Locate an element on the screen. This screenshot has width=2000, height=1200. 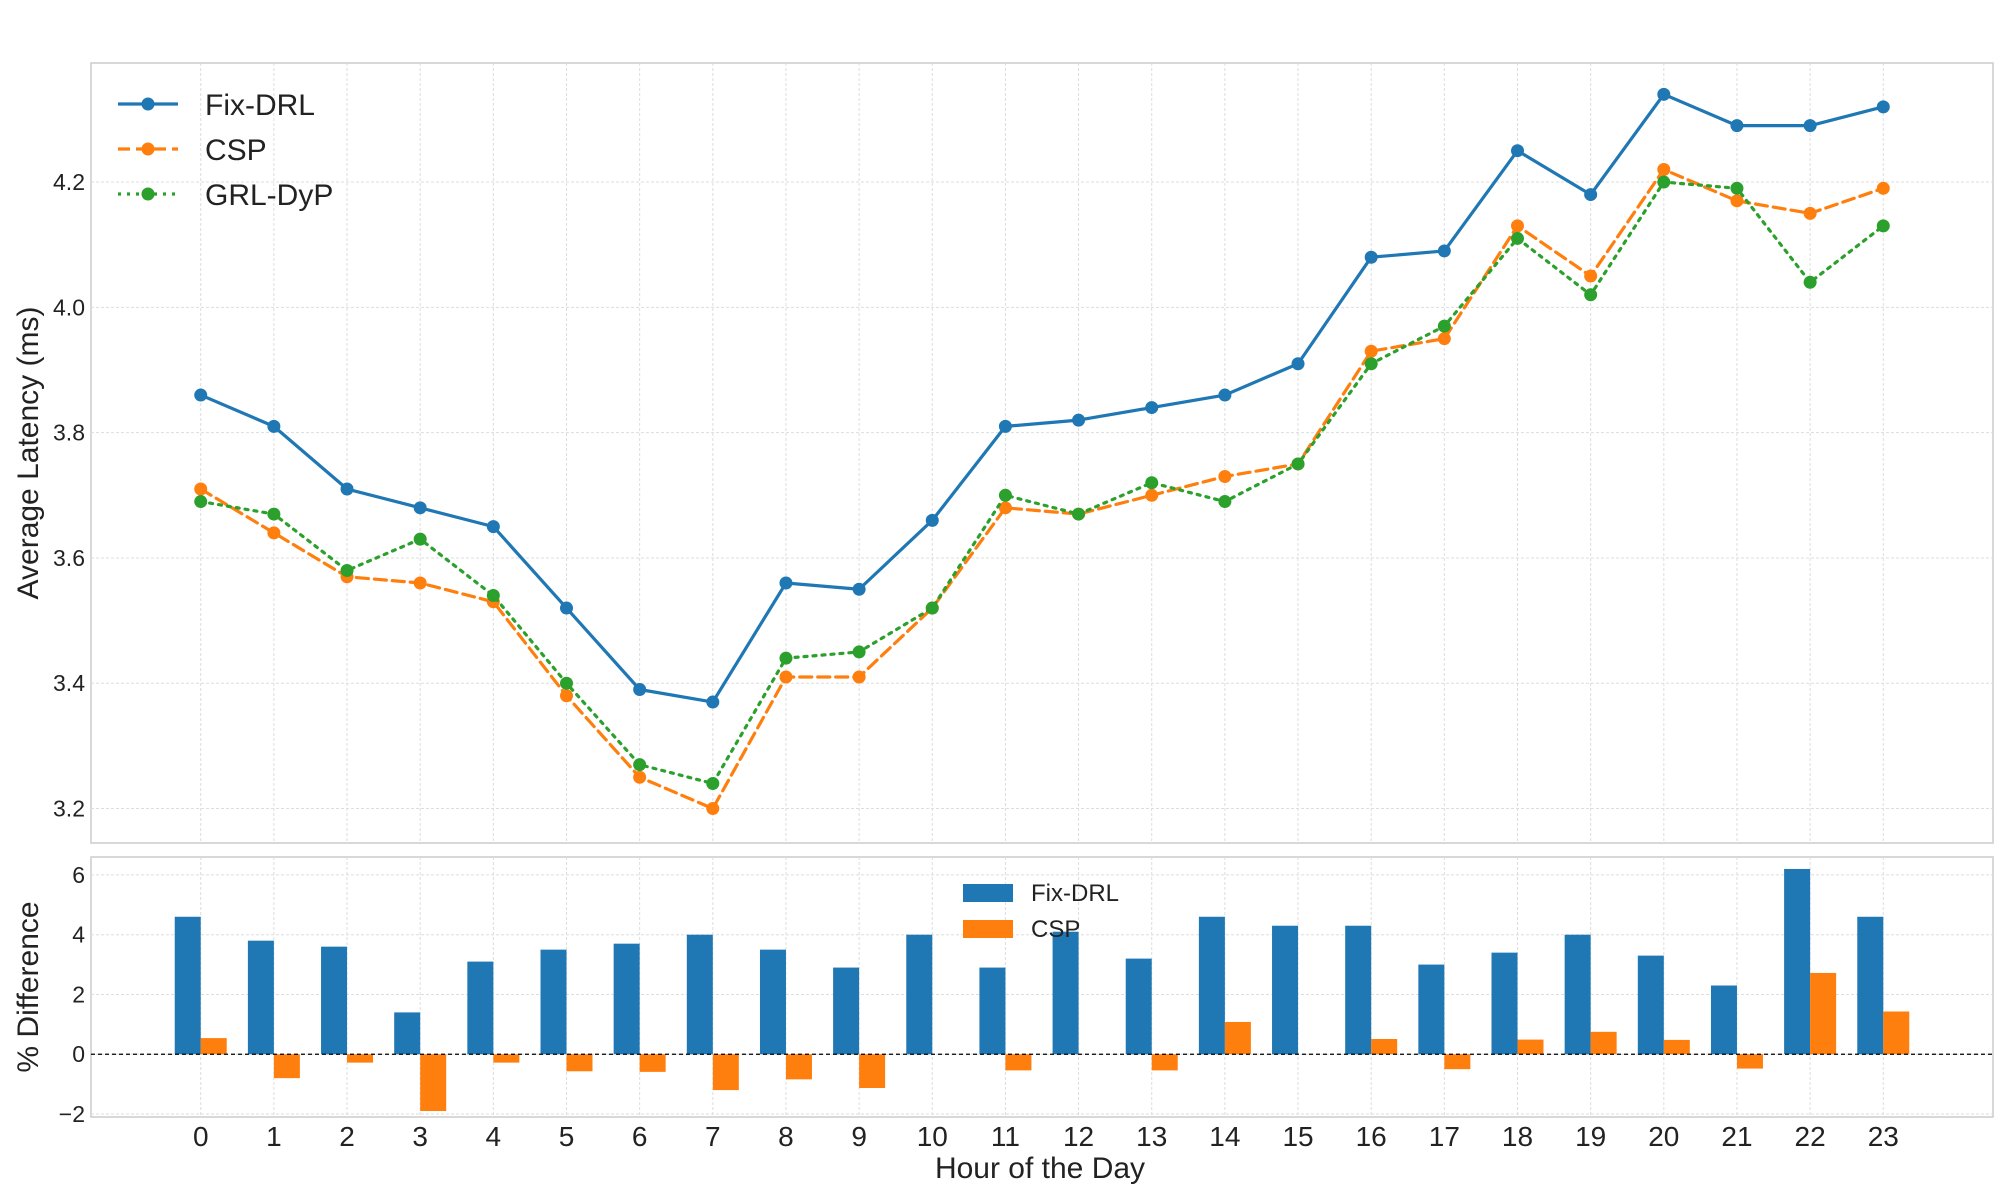
x-tick-label: 19 is located at coordinates (1590, 1136).